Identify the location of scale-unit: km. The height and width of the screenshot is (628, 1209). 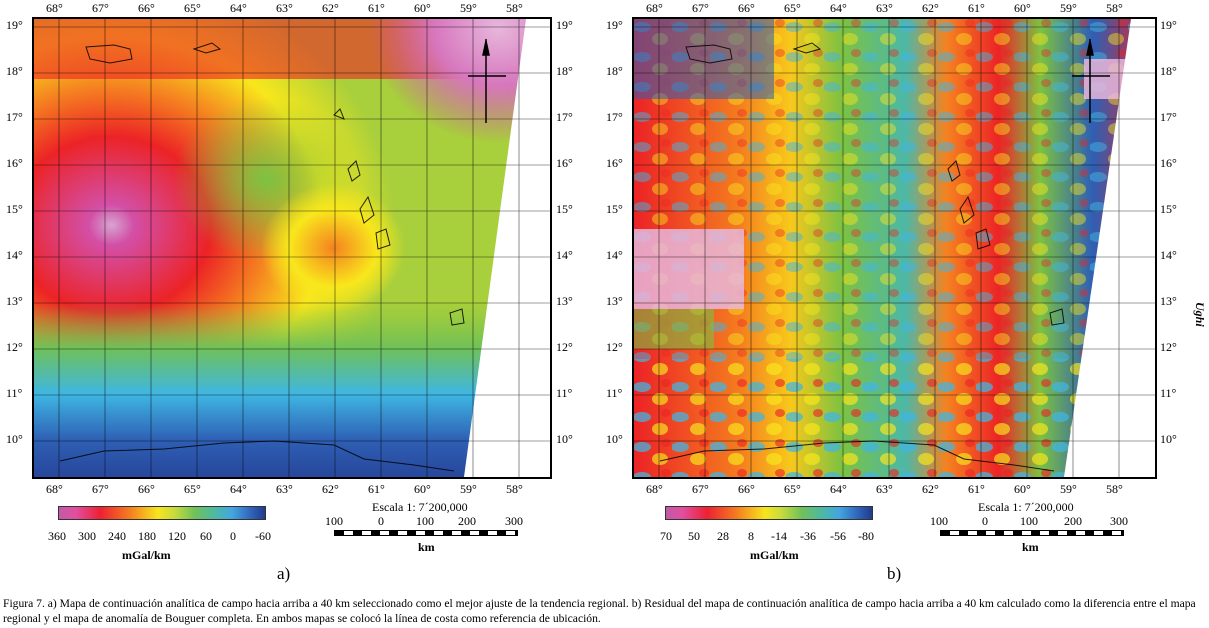
(1030, 547).